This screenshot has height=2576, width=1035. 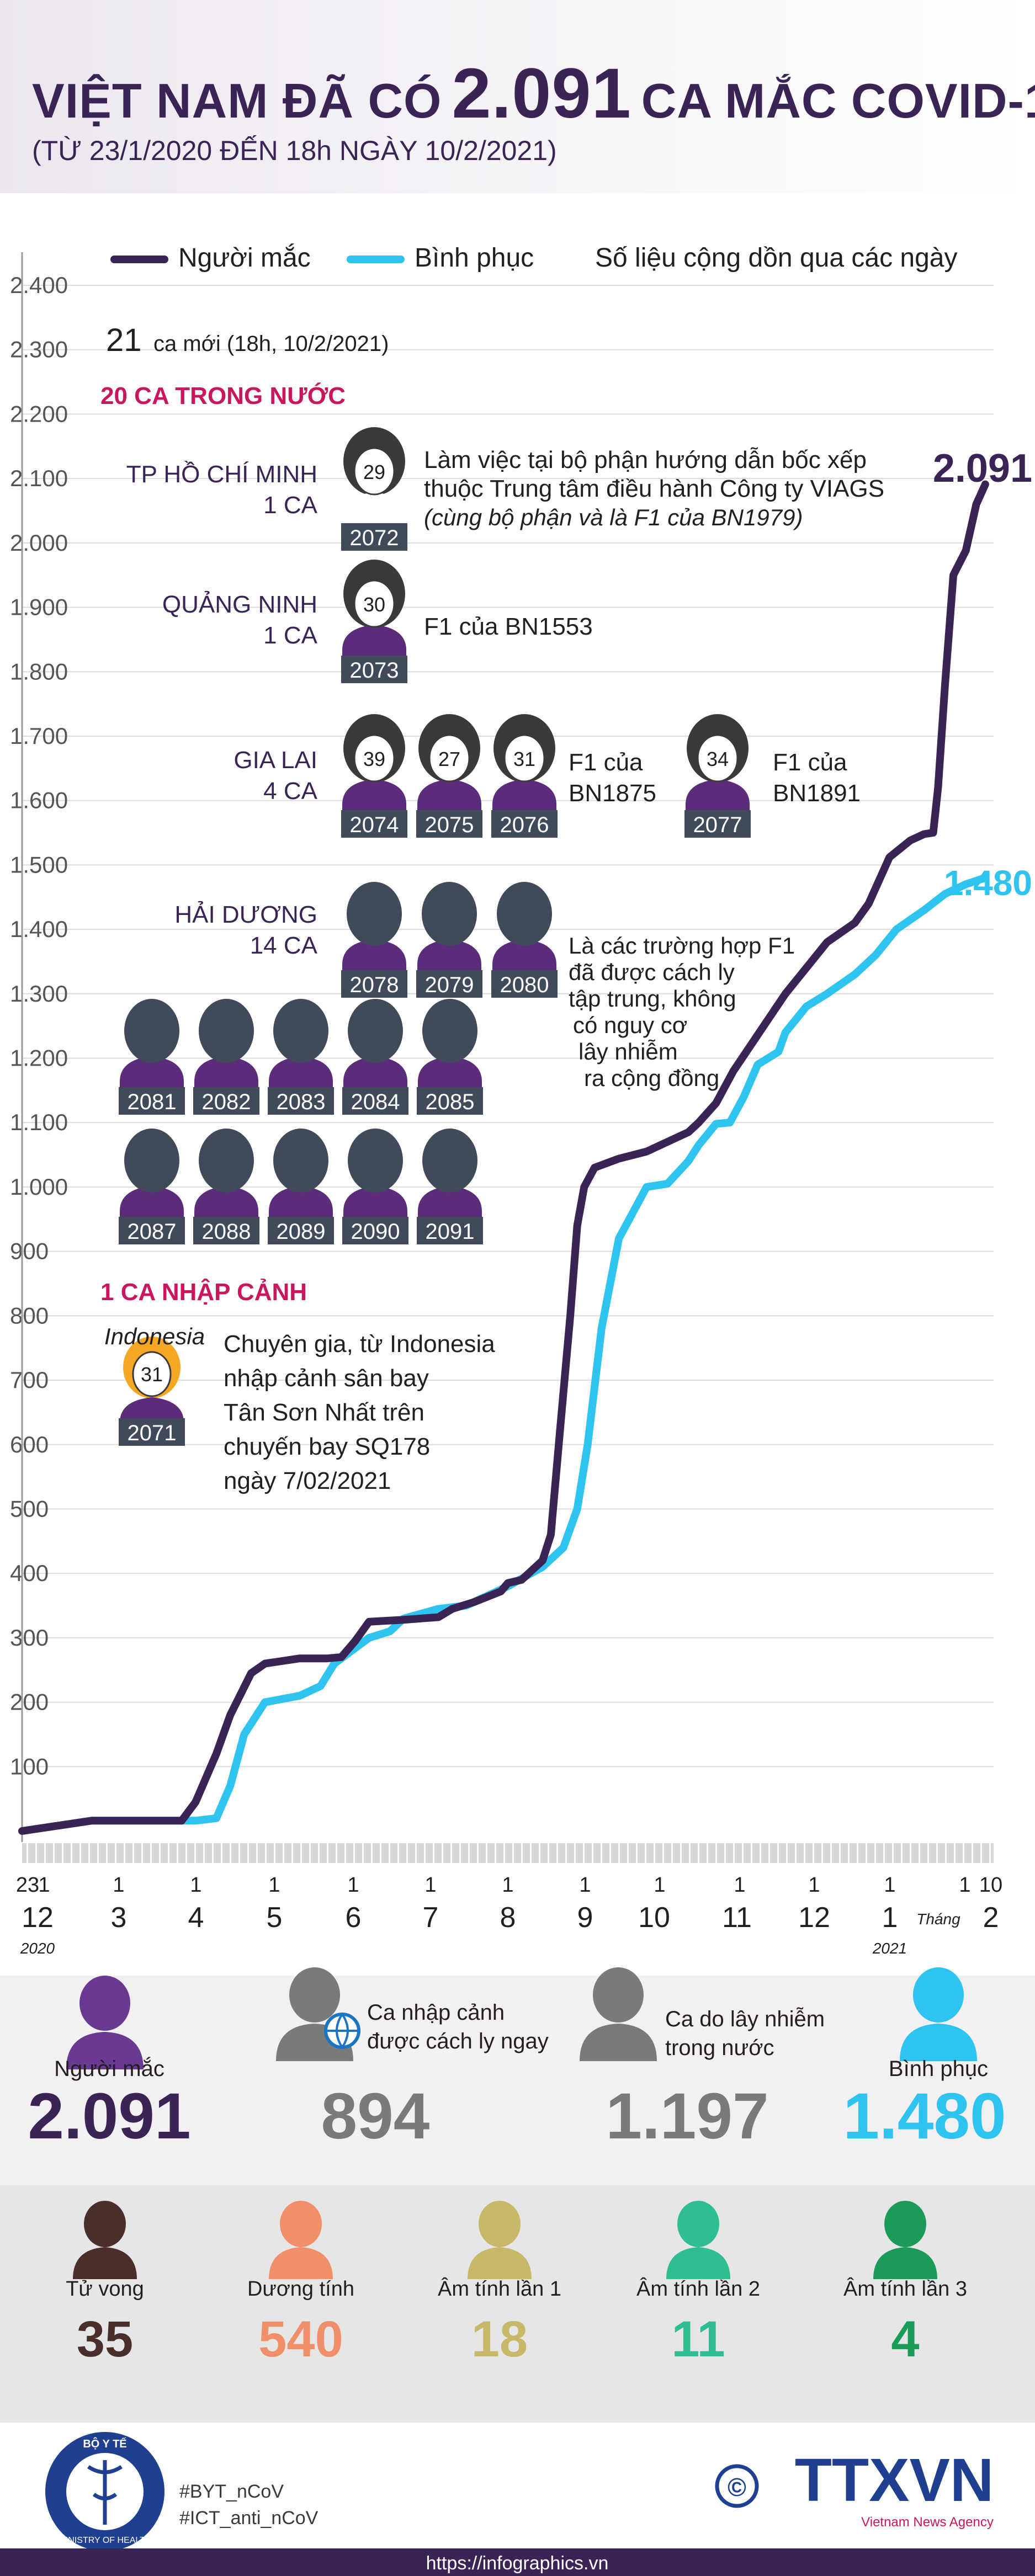 I want to click on quangninh-note: F1 của BN1553, so click(x=509, y=626).